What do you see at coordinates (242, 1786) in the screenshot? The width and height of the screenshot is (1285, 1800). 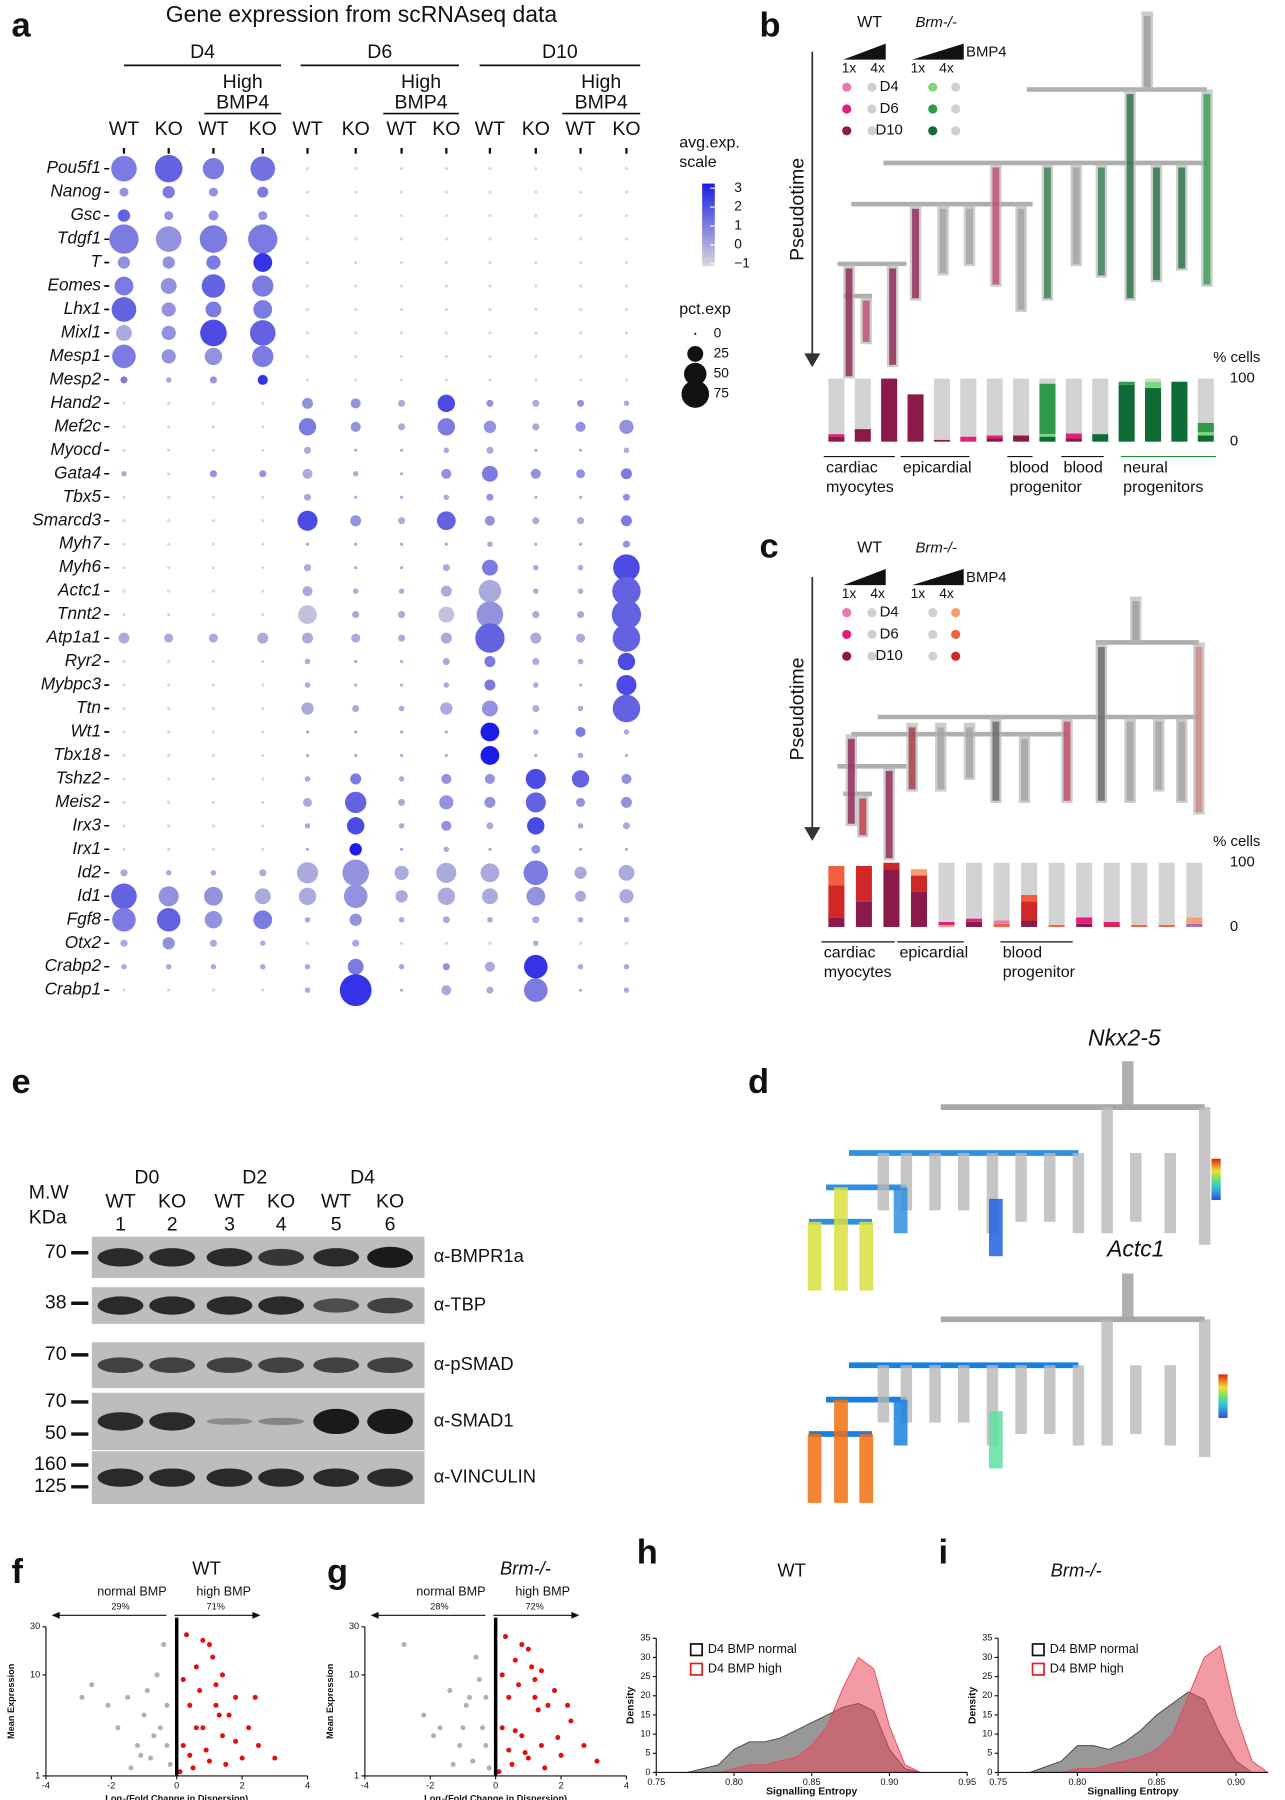 I see `x-tick-label: 2` at bounding box center [242, 1786].